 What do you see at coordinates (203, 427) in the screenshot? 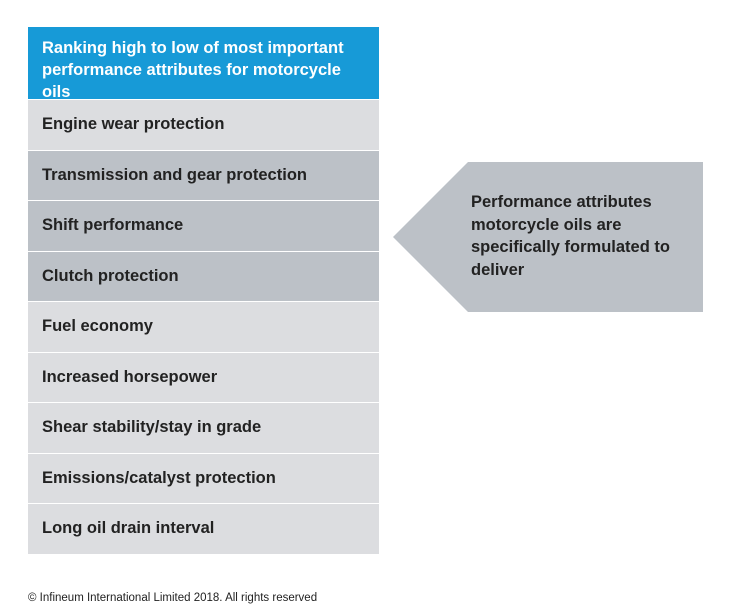
I see `table-row-shear-stability: Shear stability/stay in grade` at bounding box center [203, 427].